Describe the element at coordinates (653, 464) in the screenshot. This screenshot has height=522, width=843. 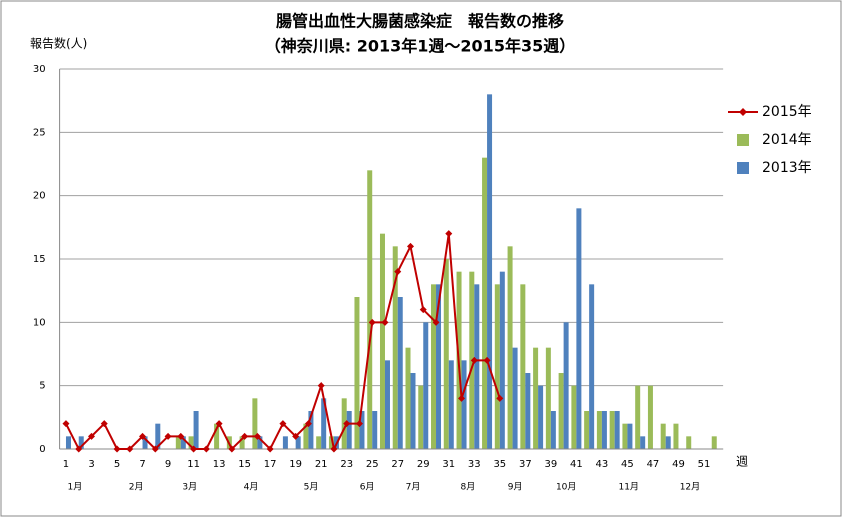
I see `x-tick-label: 47` at that location.